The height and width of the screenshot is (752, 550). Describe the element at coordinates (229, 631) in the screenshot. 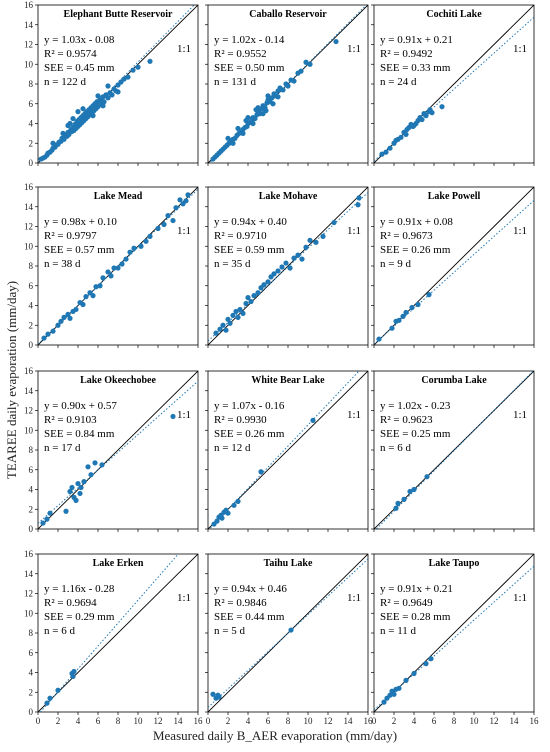

I see `stat-line: n = 5 d` at that location.